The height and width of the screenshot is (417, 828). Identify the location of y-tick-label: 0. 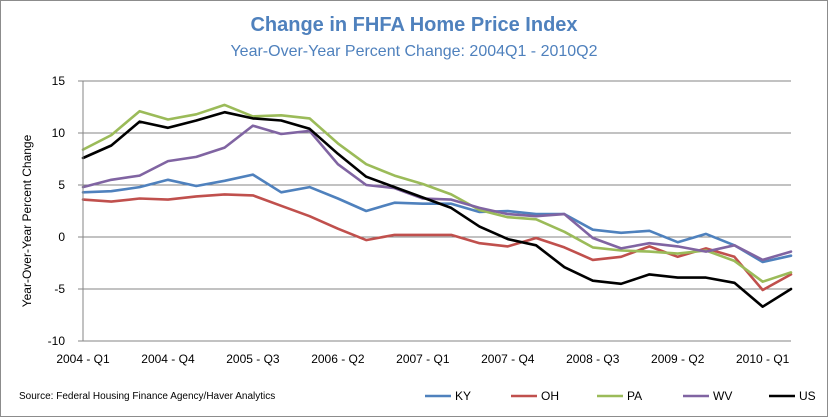
(61, 237).